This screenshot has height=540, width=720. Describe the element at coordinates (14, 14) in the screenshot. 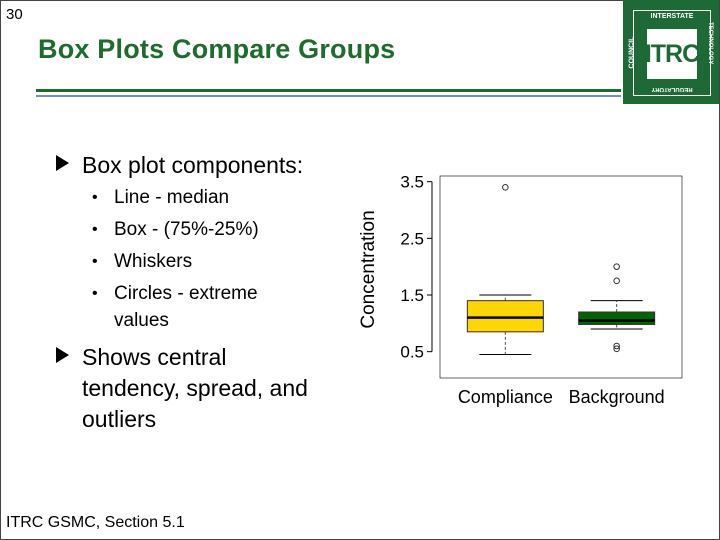

I see `slide-number: 30` at that location.